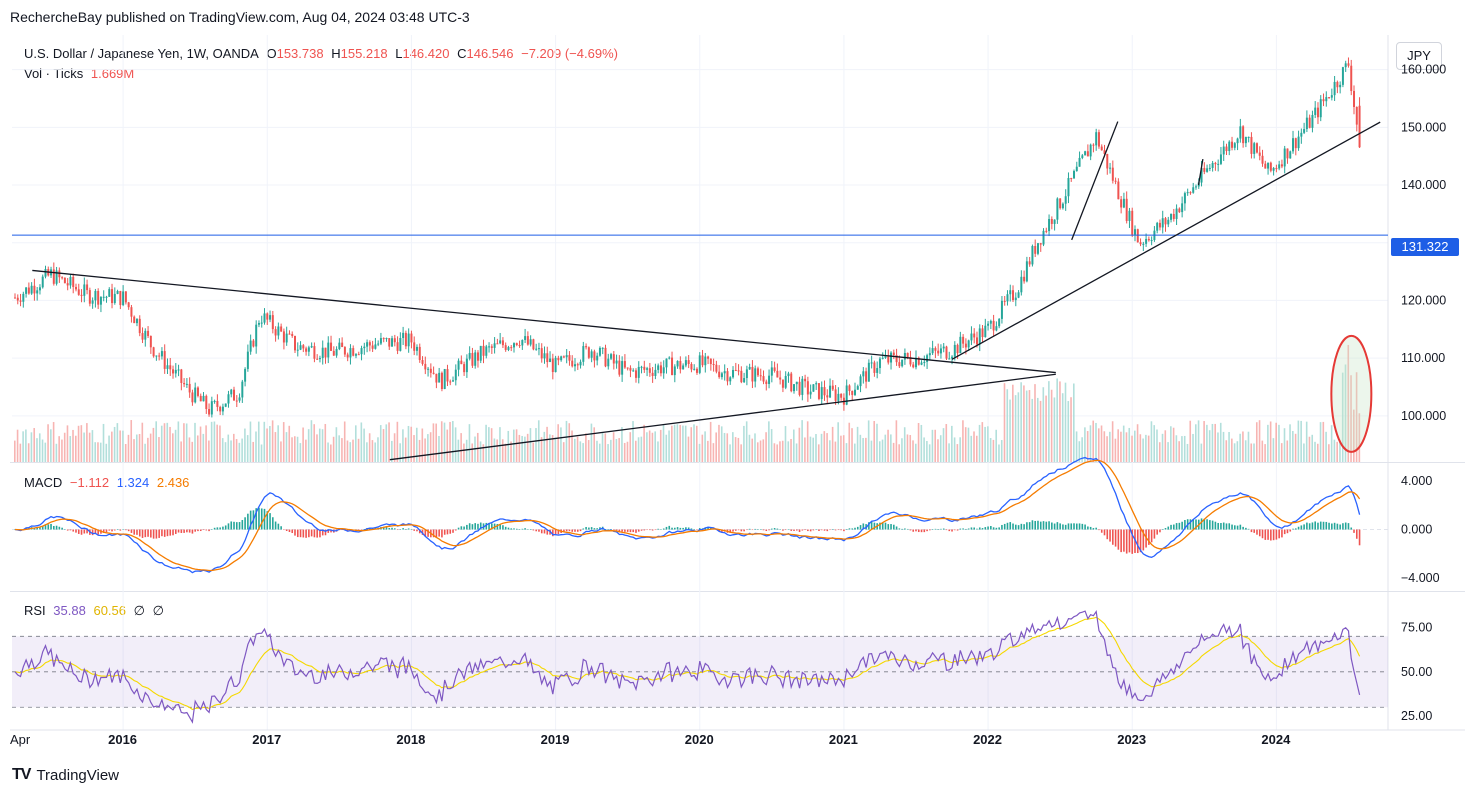  I want to click on trendline-short, so click(1200, 172).